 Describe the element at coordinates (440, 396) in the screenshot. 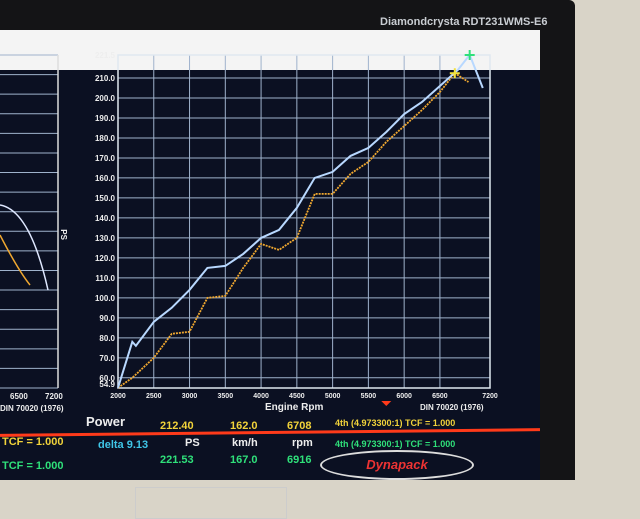

I see `x-tick-label: 6500` at that location.